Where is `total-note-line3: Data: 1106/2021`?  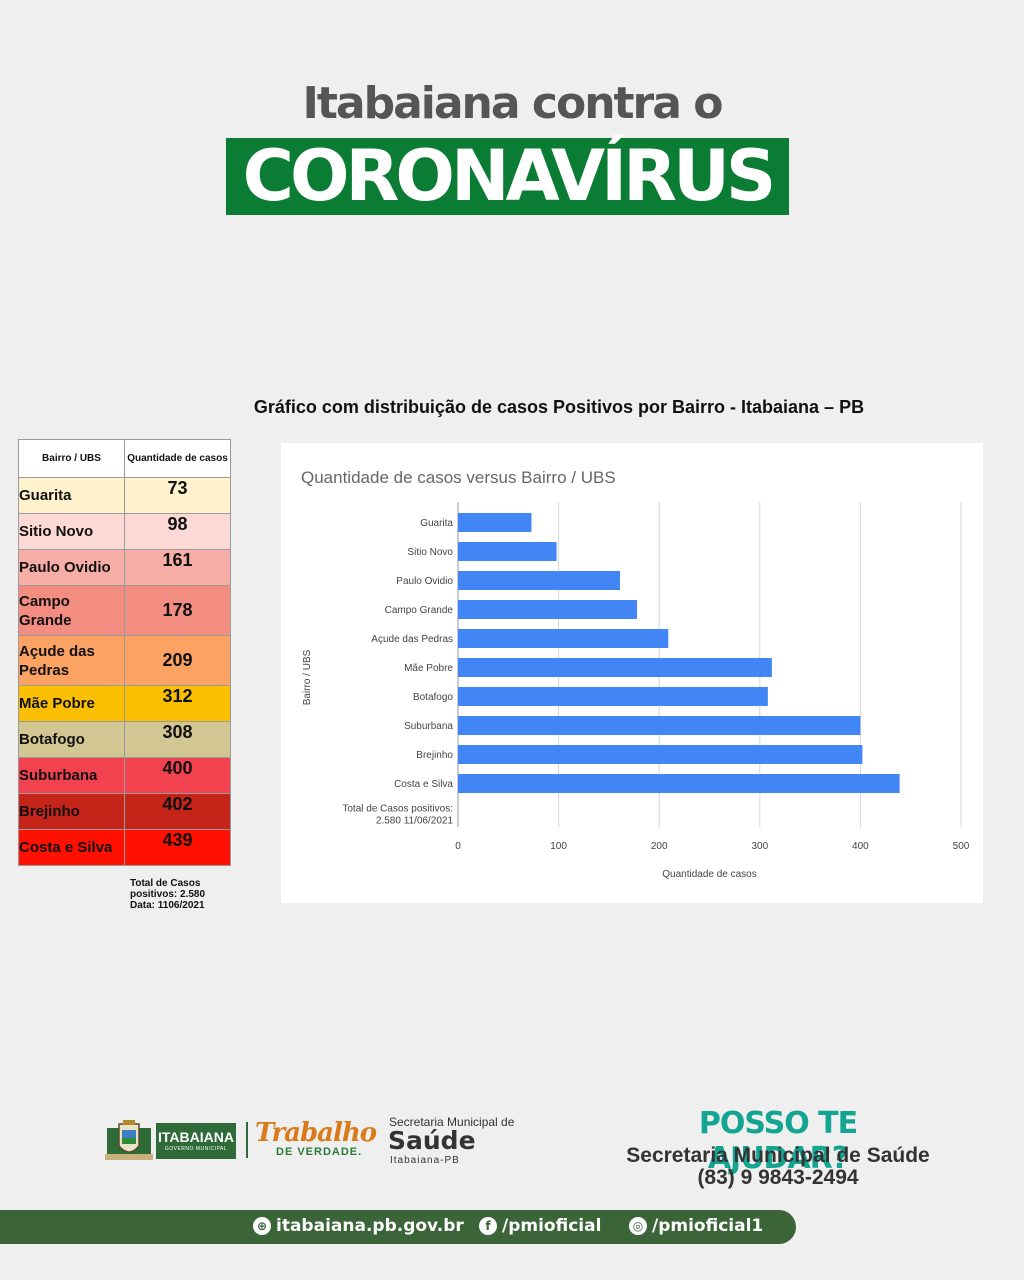 total-note-line3: Data: 1106/2021 is located at coordinates (167, 905).